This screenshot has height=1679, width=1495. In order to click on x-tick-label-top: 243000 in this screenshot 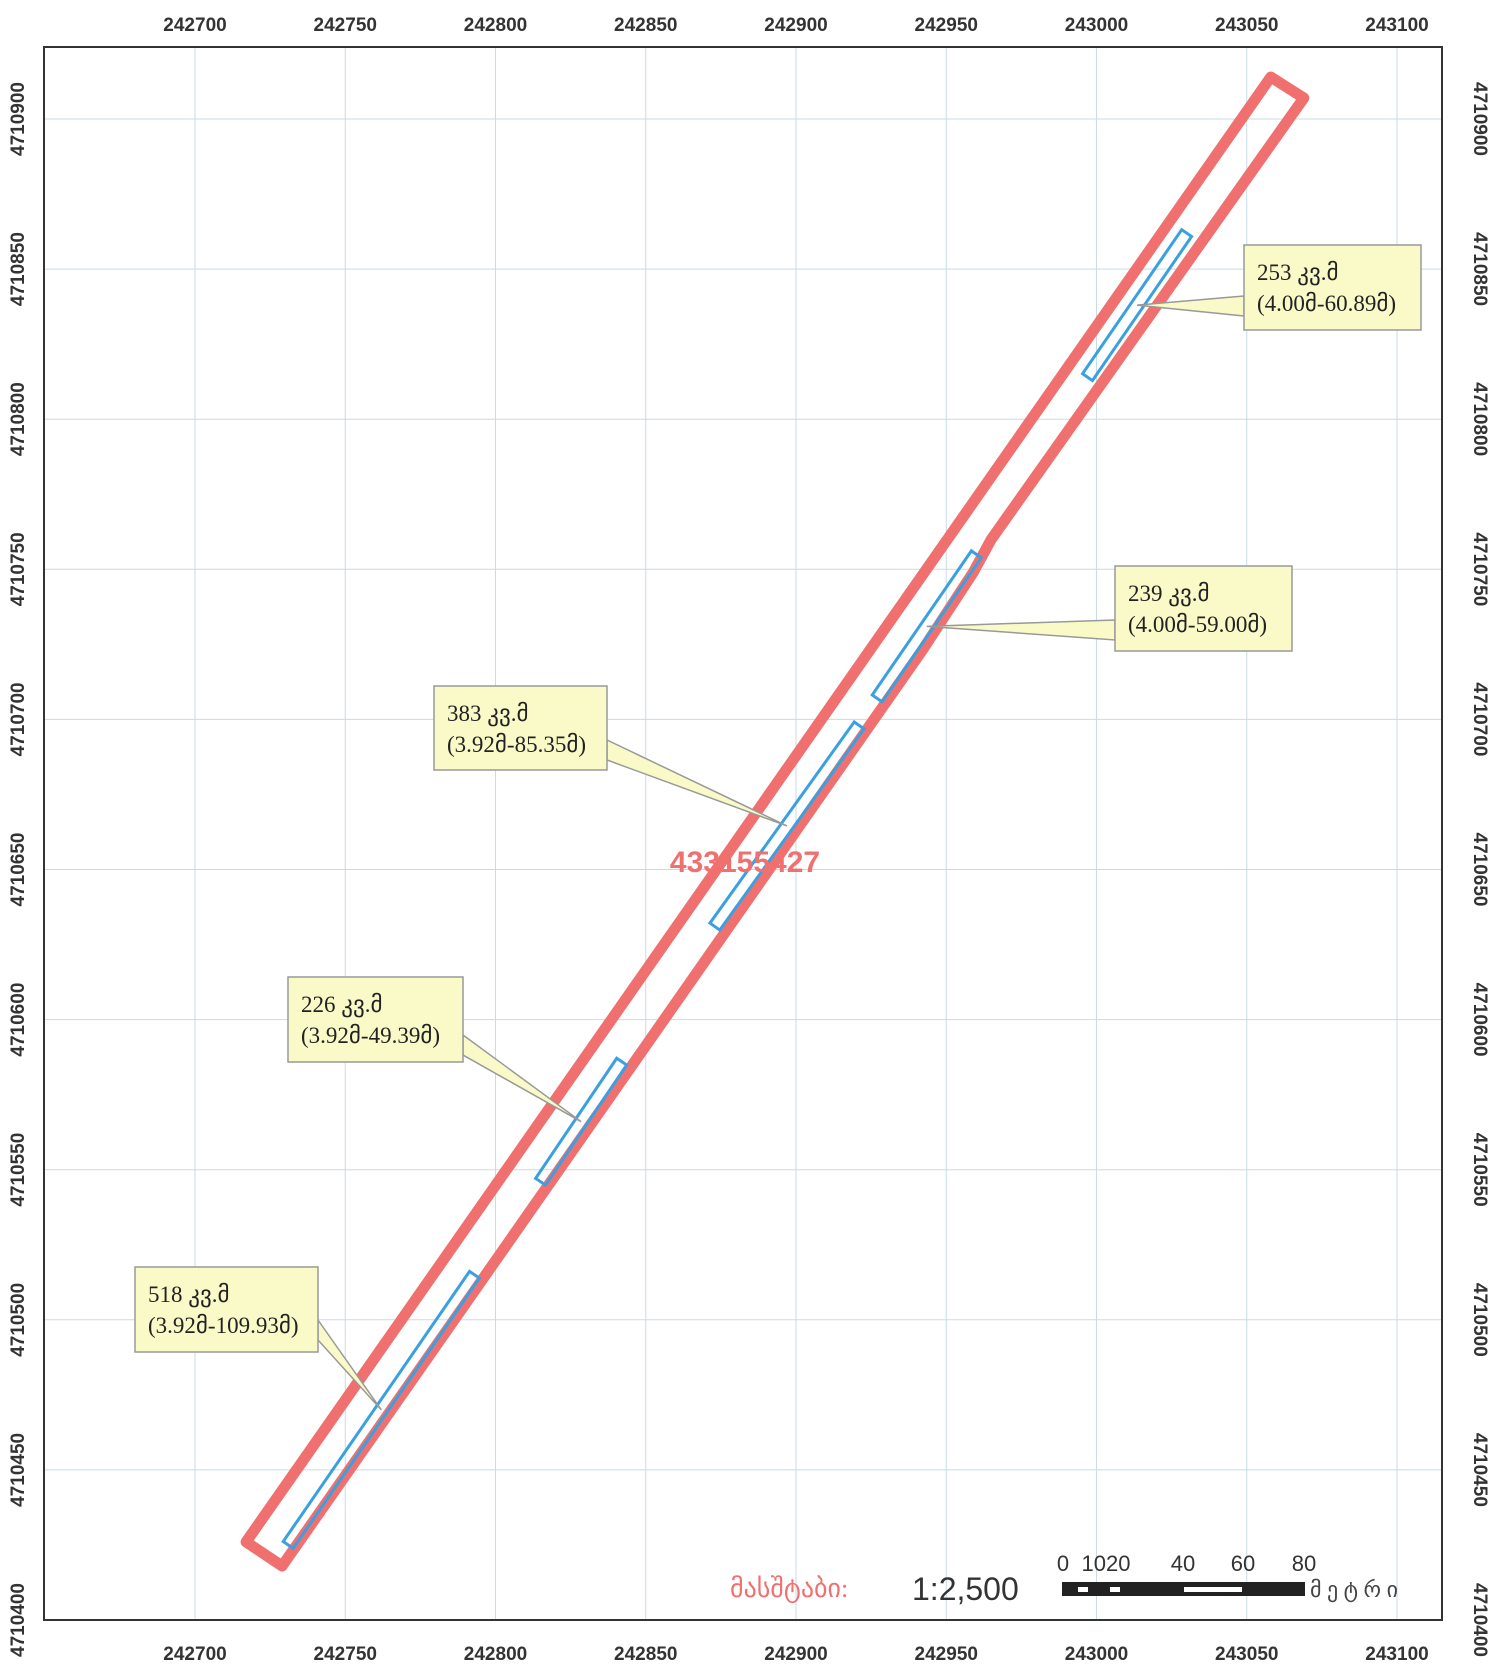, I will do `click(1096, 25)`.